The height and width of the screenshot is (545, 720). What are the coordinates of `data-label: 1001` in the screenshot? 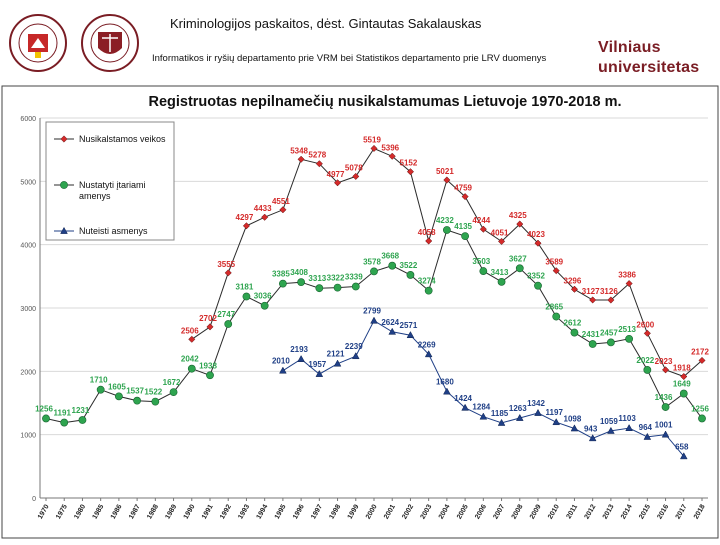 It's located at (664, 425).